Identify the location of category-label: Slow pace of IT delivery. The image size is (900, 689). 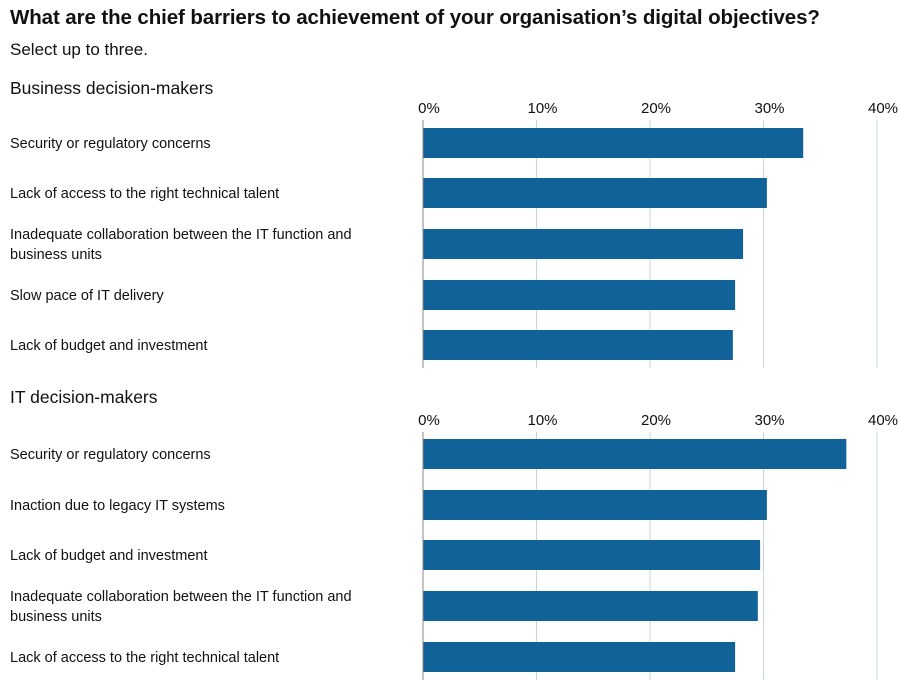
(87, 296).